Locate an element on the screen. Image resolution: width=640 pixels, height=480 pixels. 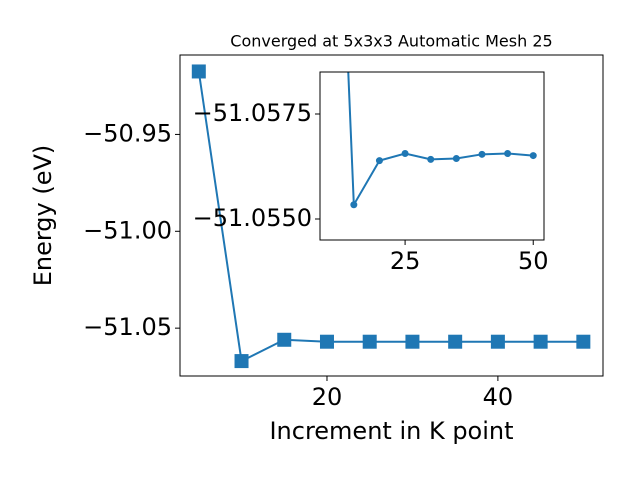
x-tick-label: 25 is located at coordinates (405, 261).